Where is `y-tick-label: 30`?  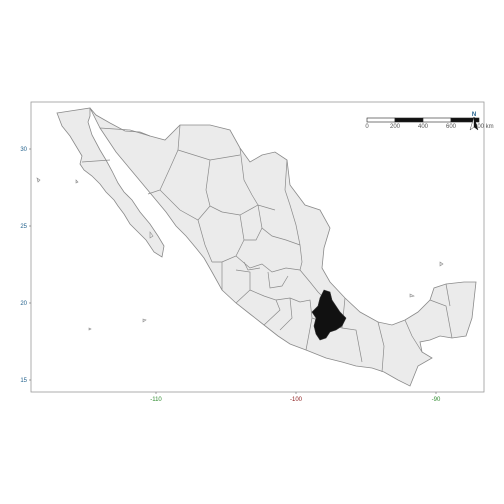
y-tick-label: 30 is located at coordinates (23, 150).